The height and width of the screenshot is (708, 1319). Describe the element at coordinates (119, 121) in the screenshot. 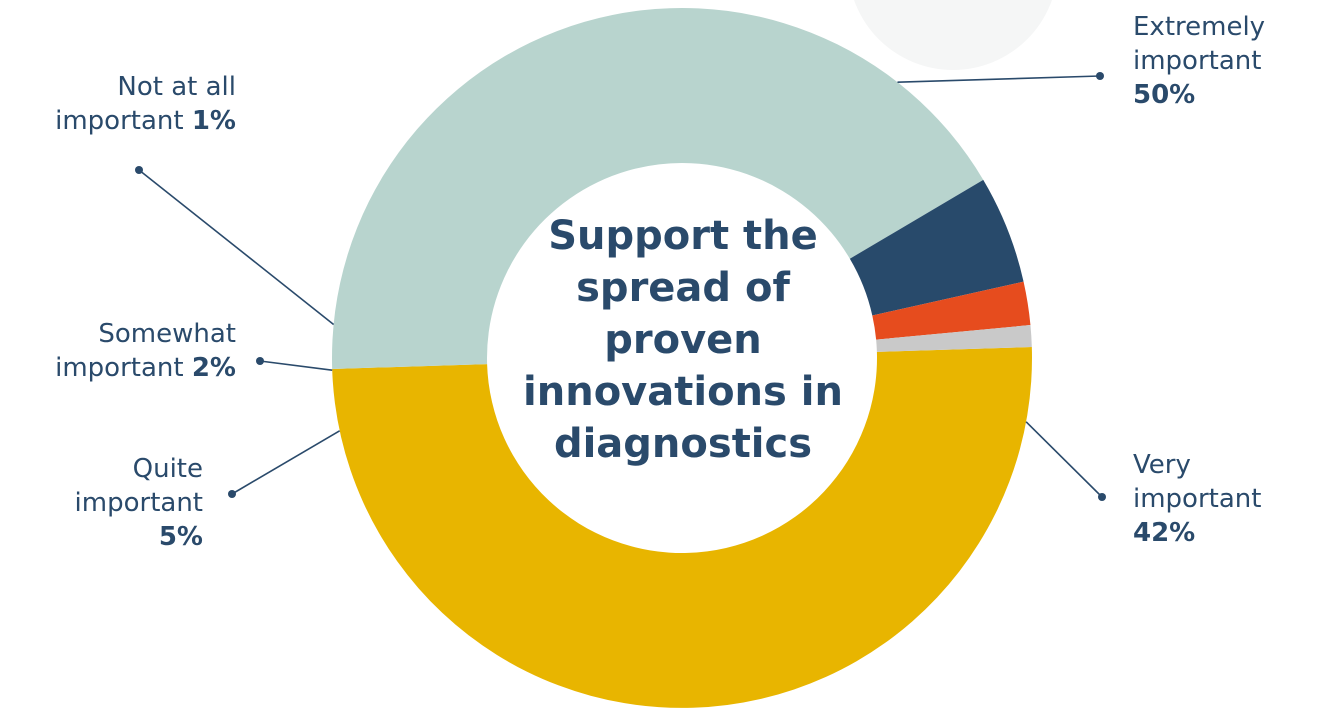

I see `label-not-line2: important` at that location.